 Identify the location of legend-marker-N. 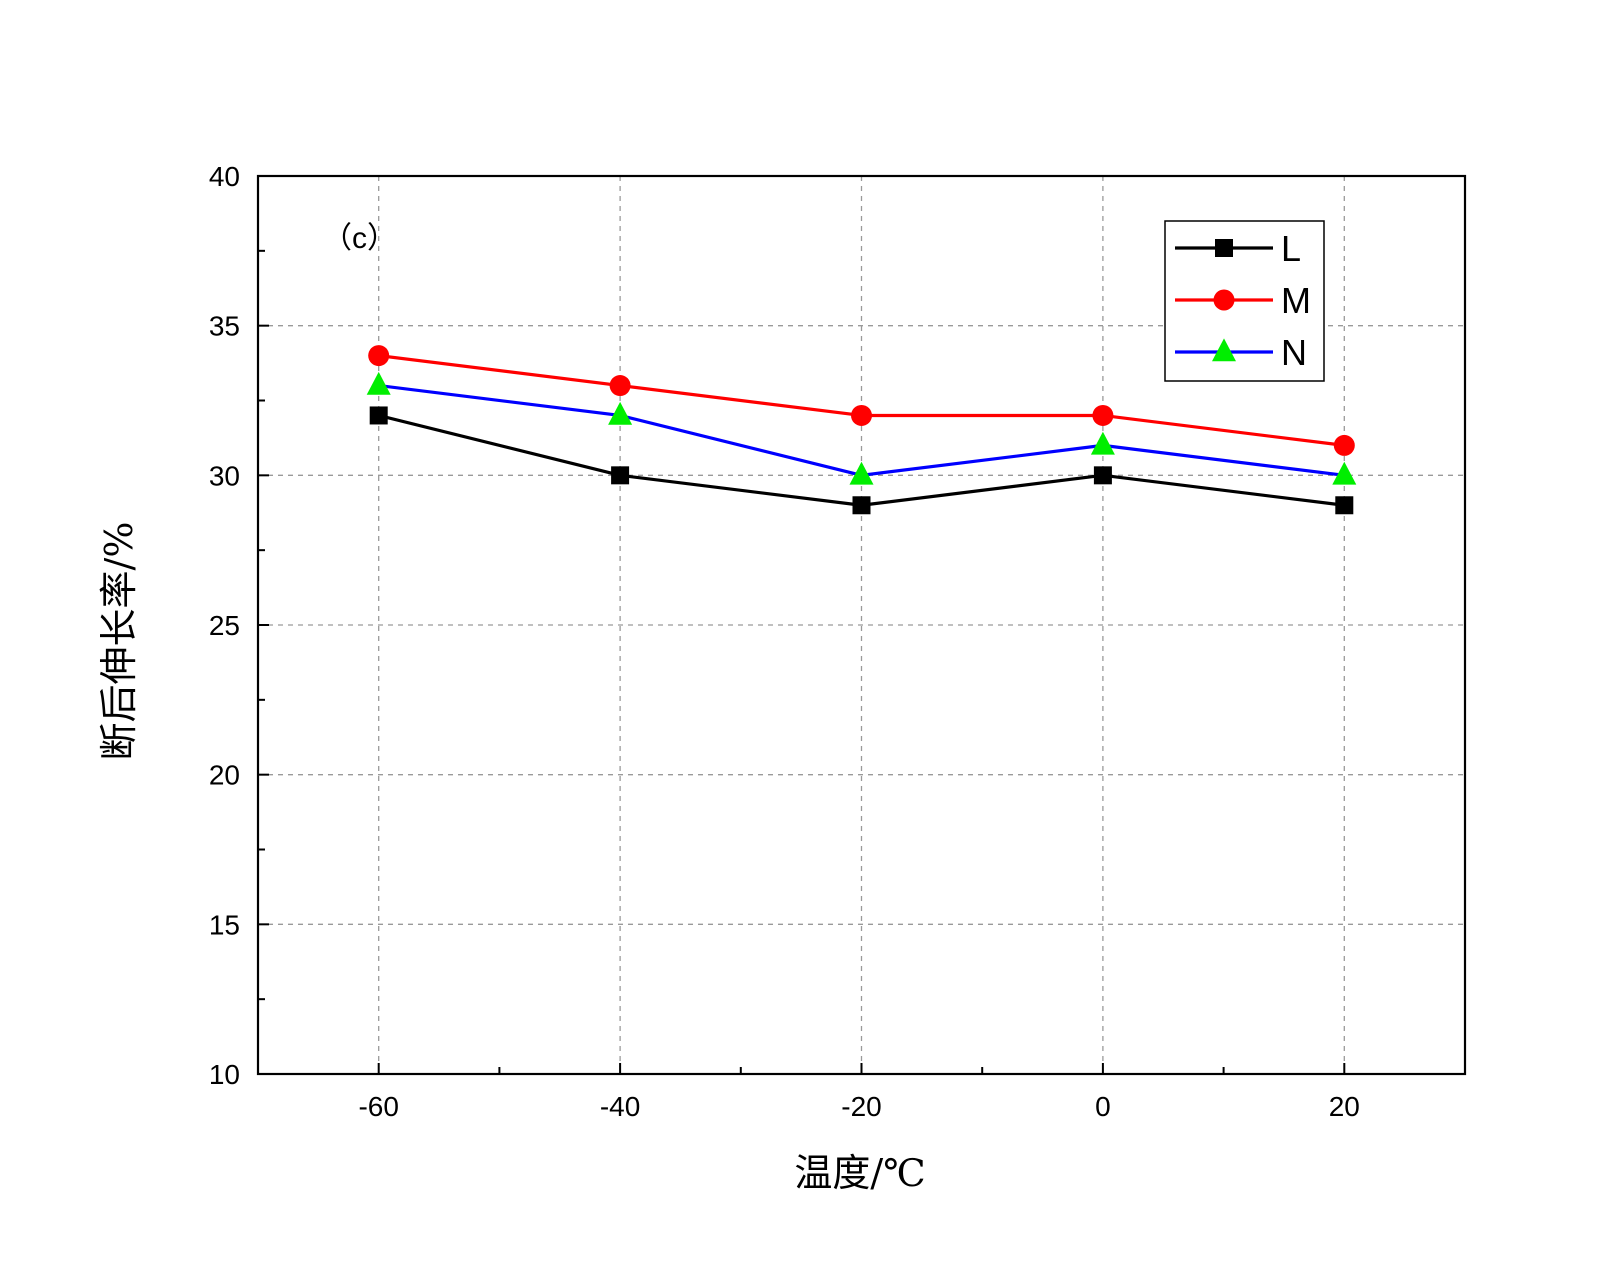
(1224, 350).